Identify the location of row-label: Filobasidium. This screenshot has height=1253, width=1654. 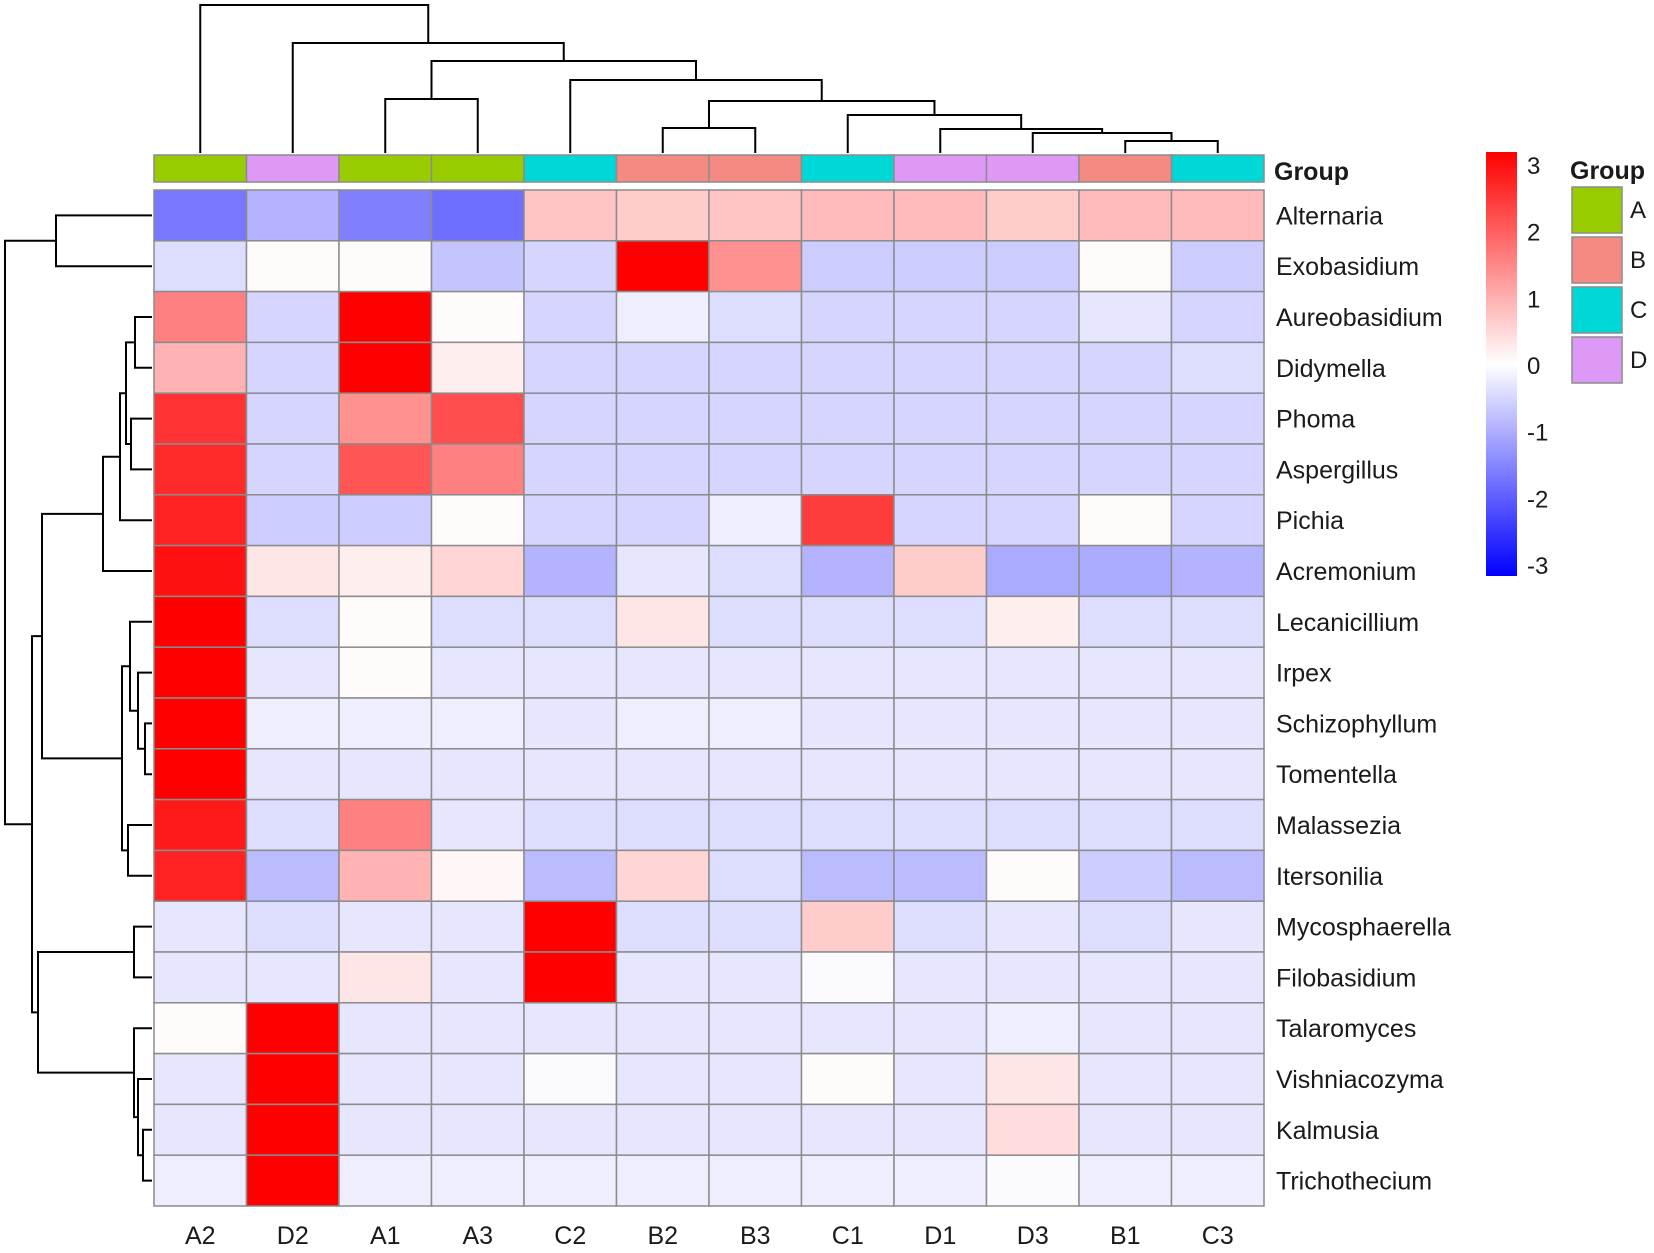
(1346, 978).